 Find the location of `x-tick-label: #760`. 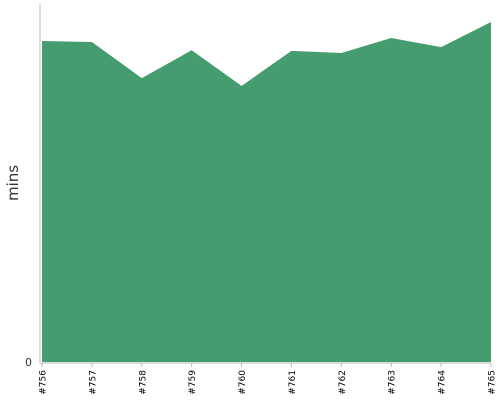

x-tick-label: #760 is located at coordinates (243, 382).